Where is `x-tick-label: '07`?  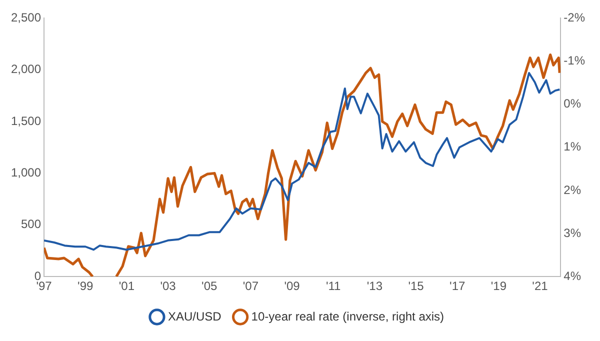 x-tick-label: '07 is located at coordinates (250, 286).